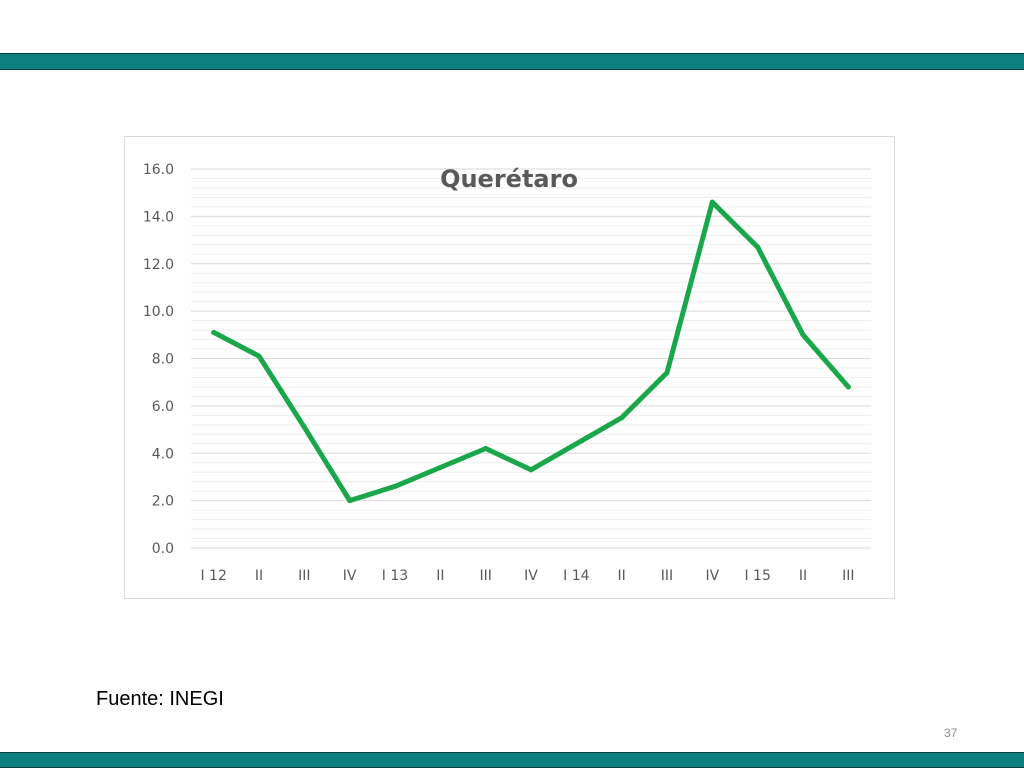  What do you see at coordinates (158, 170) in the screenshot?
I see `y-tick-label: 16.0` at bounding box center [158, 170].